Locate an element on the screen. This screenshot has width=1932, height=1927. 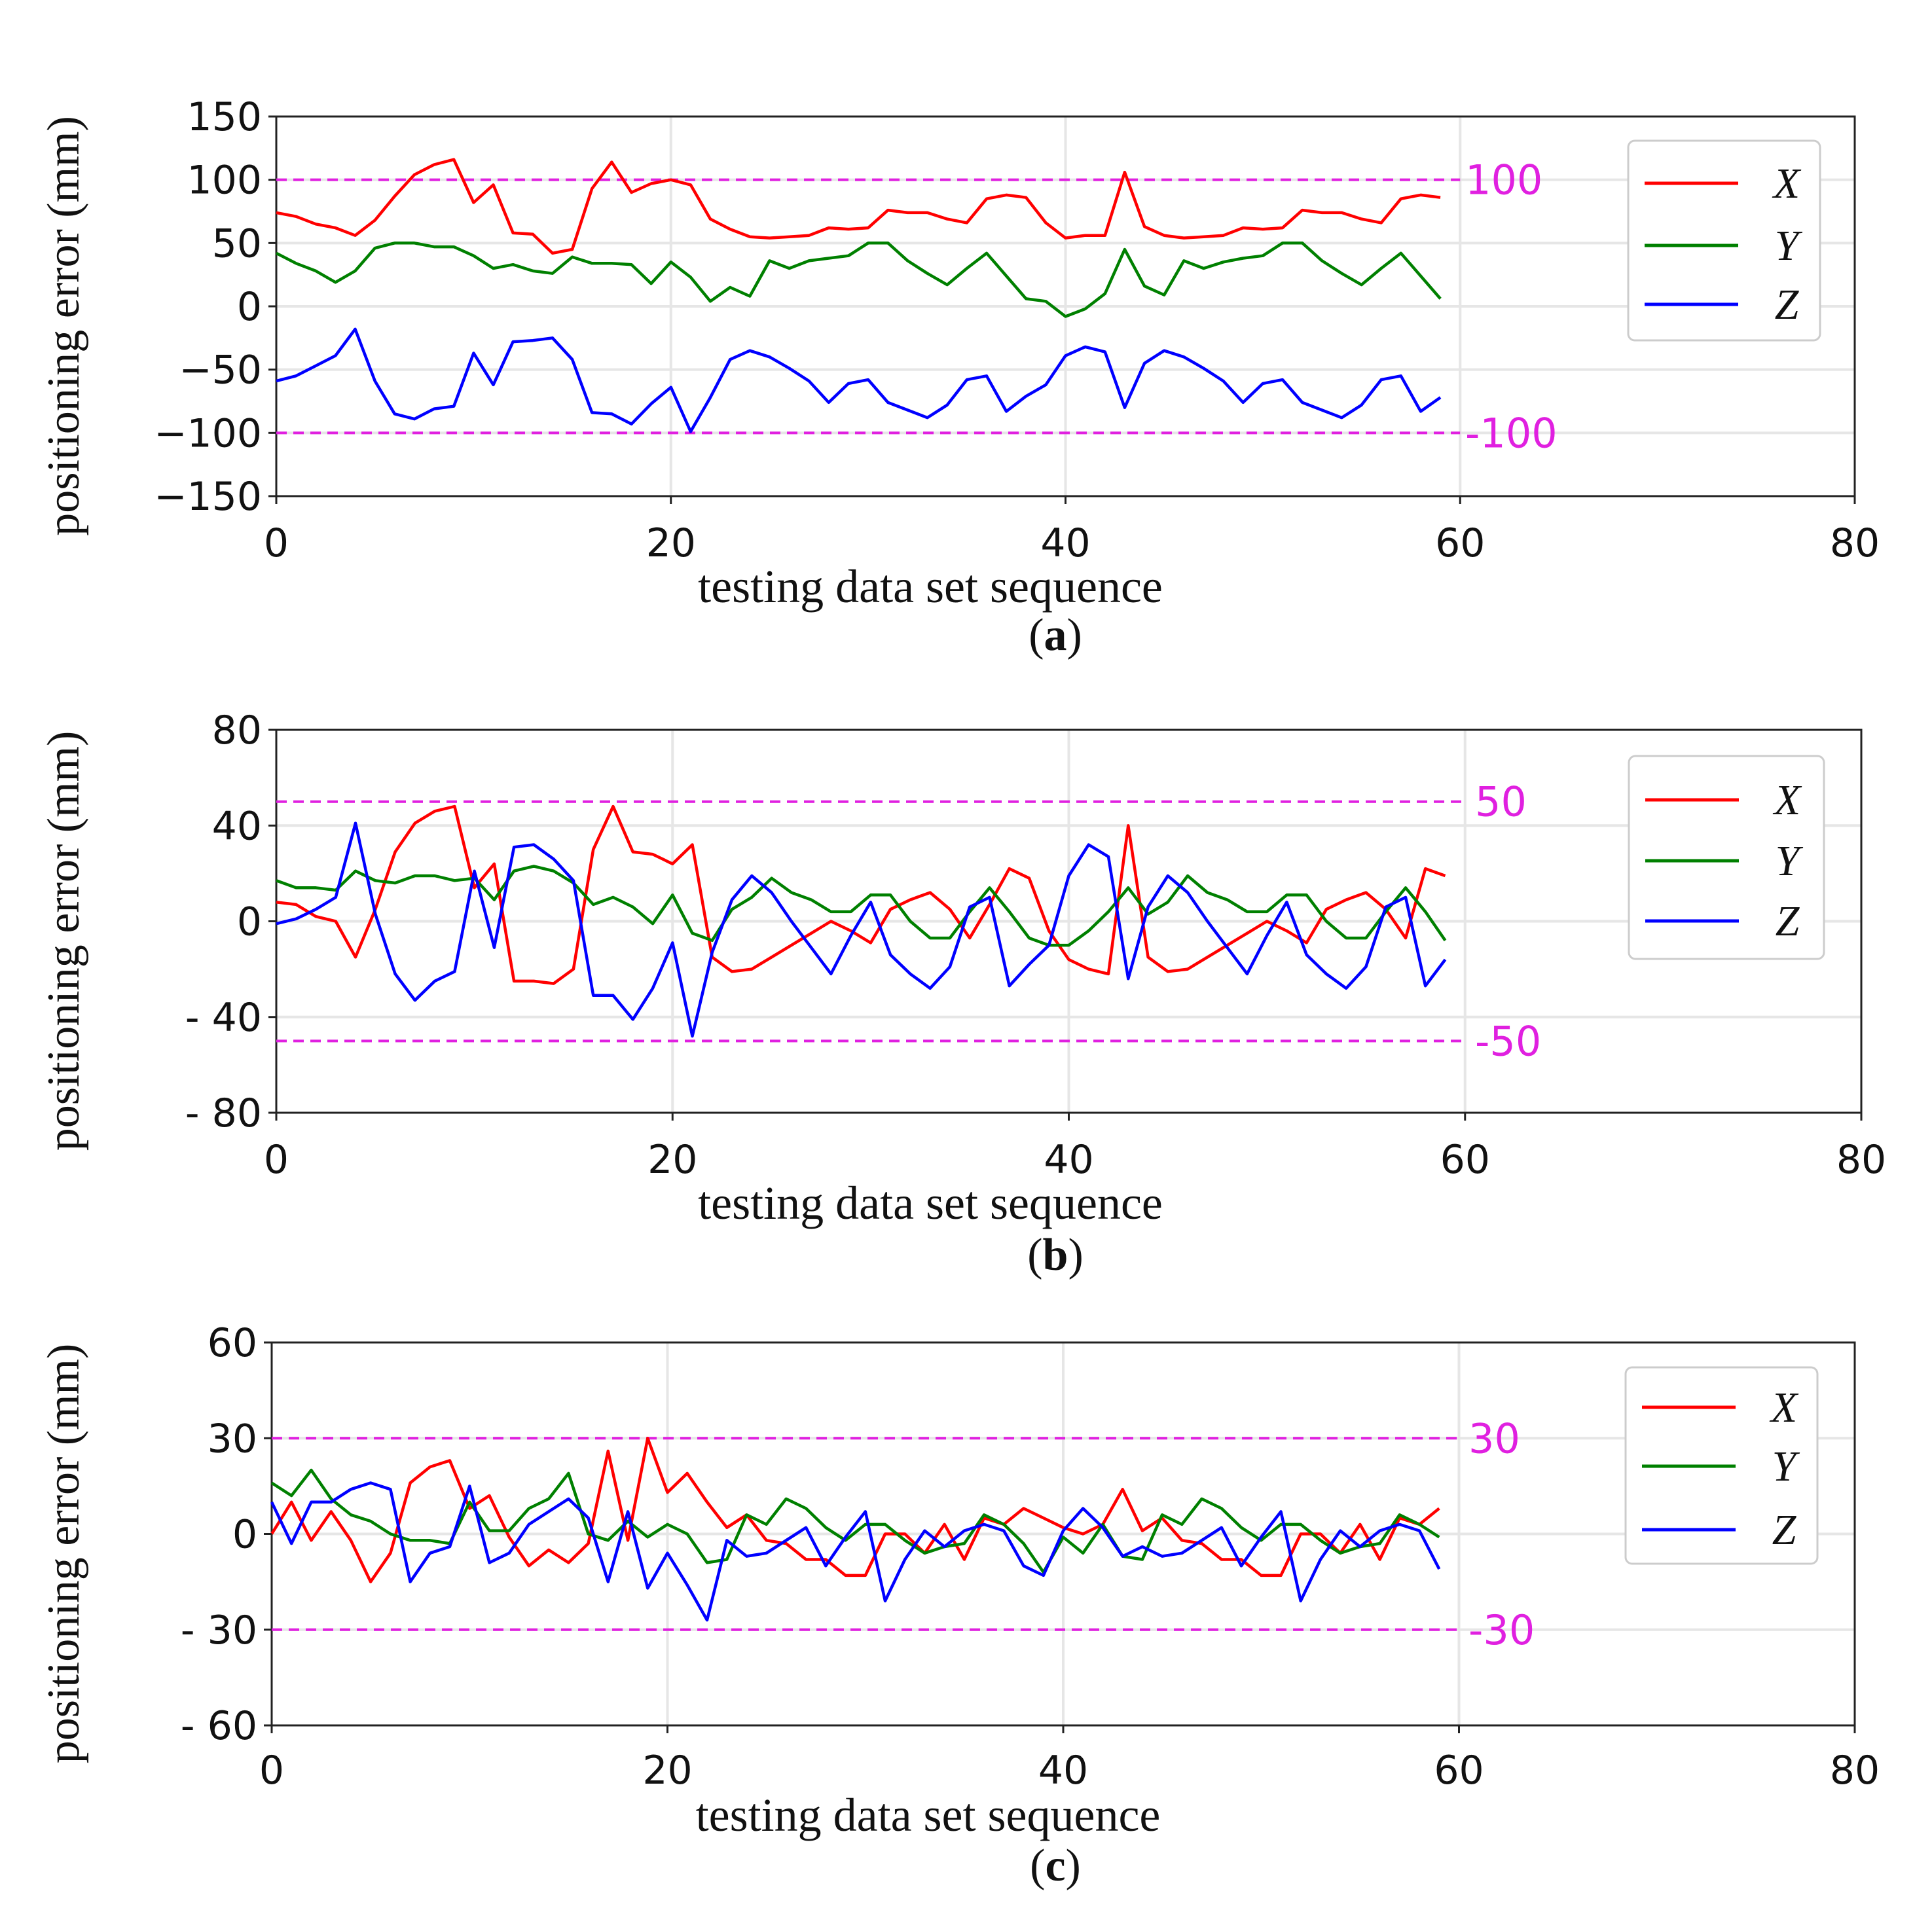
y-tick-label: 30 is located at coordinates (232, 1439).